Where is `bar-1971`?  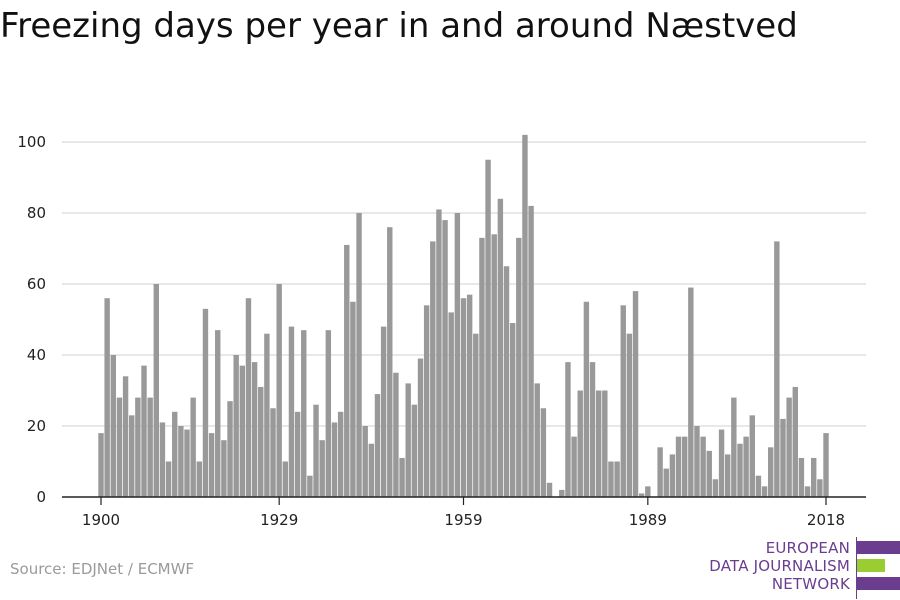
bar-1971 is located at coordinates (537, 440).